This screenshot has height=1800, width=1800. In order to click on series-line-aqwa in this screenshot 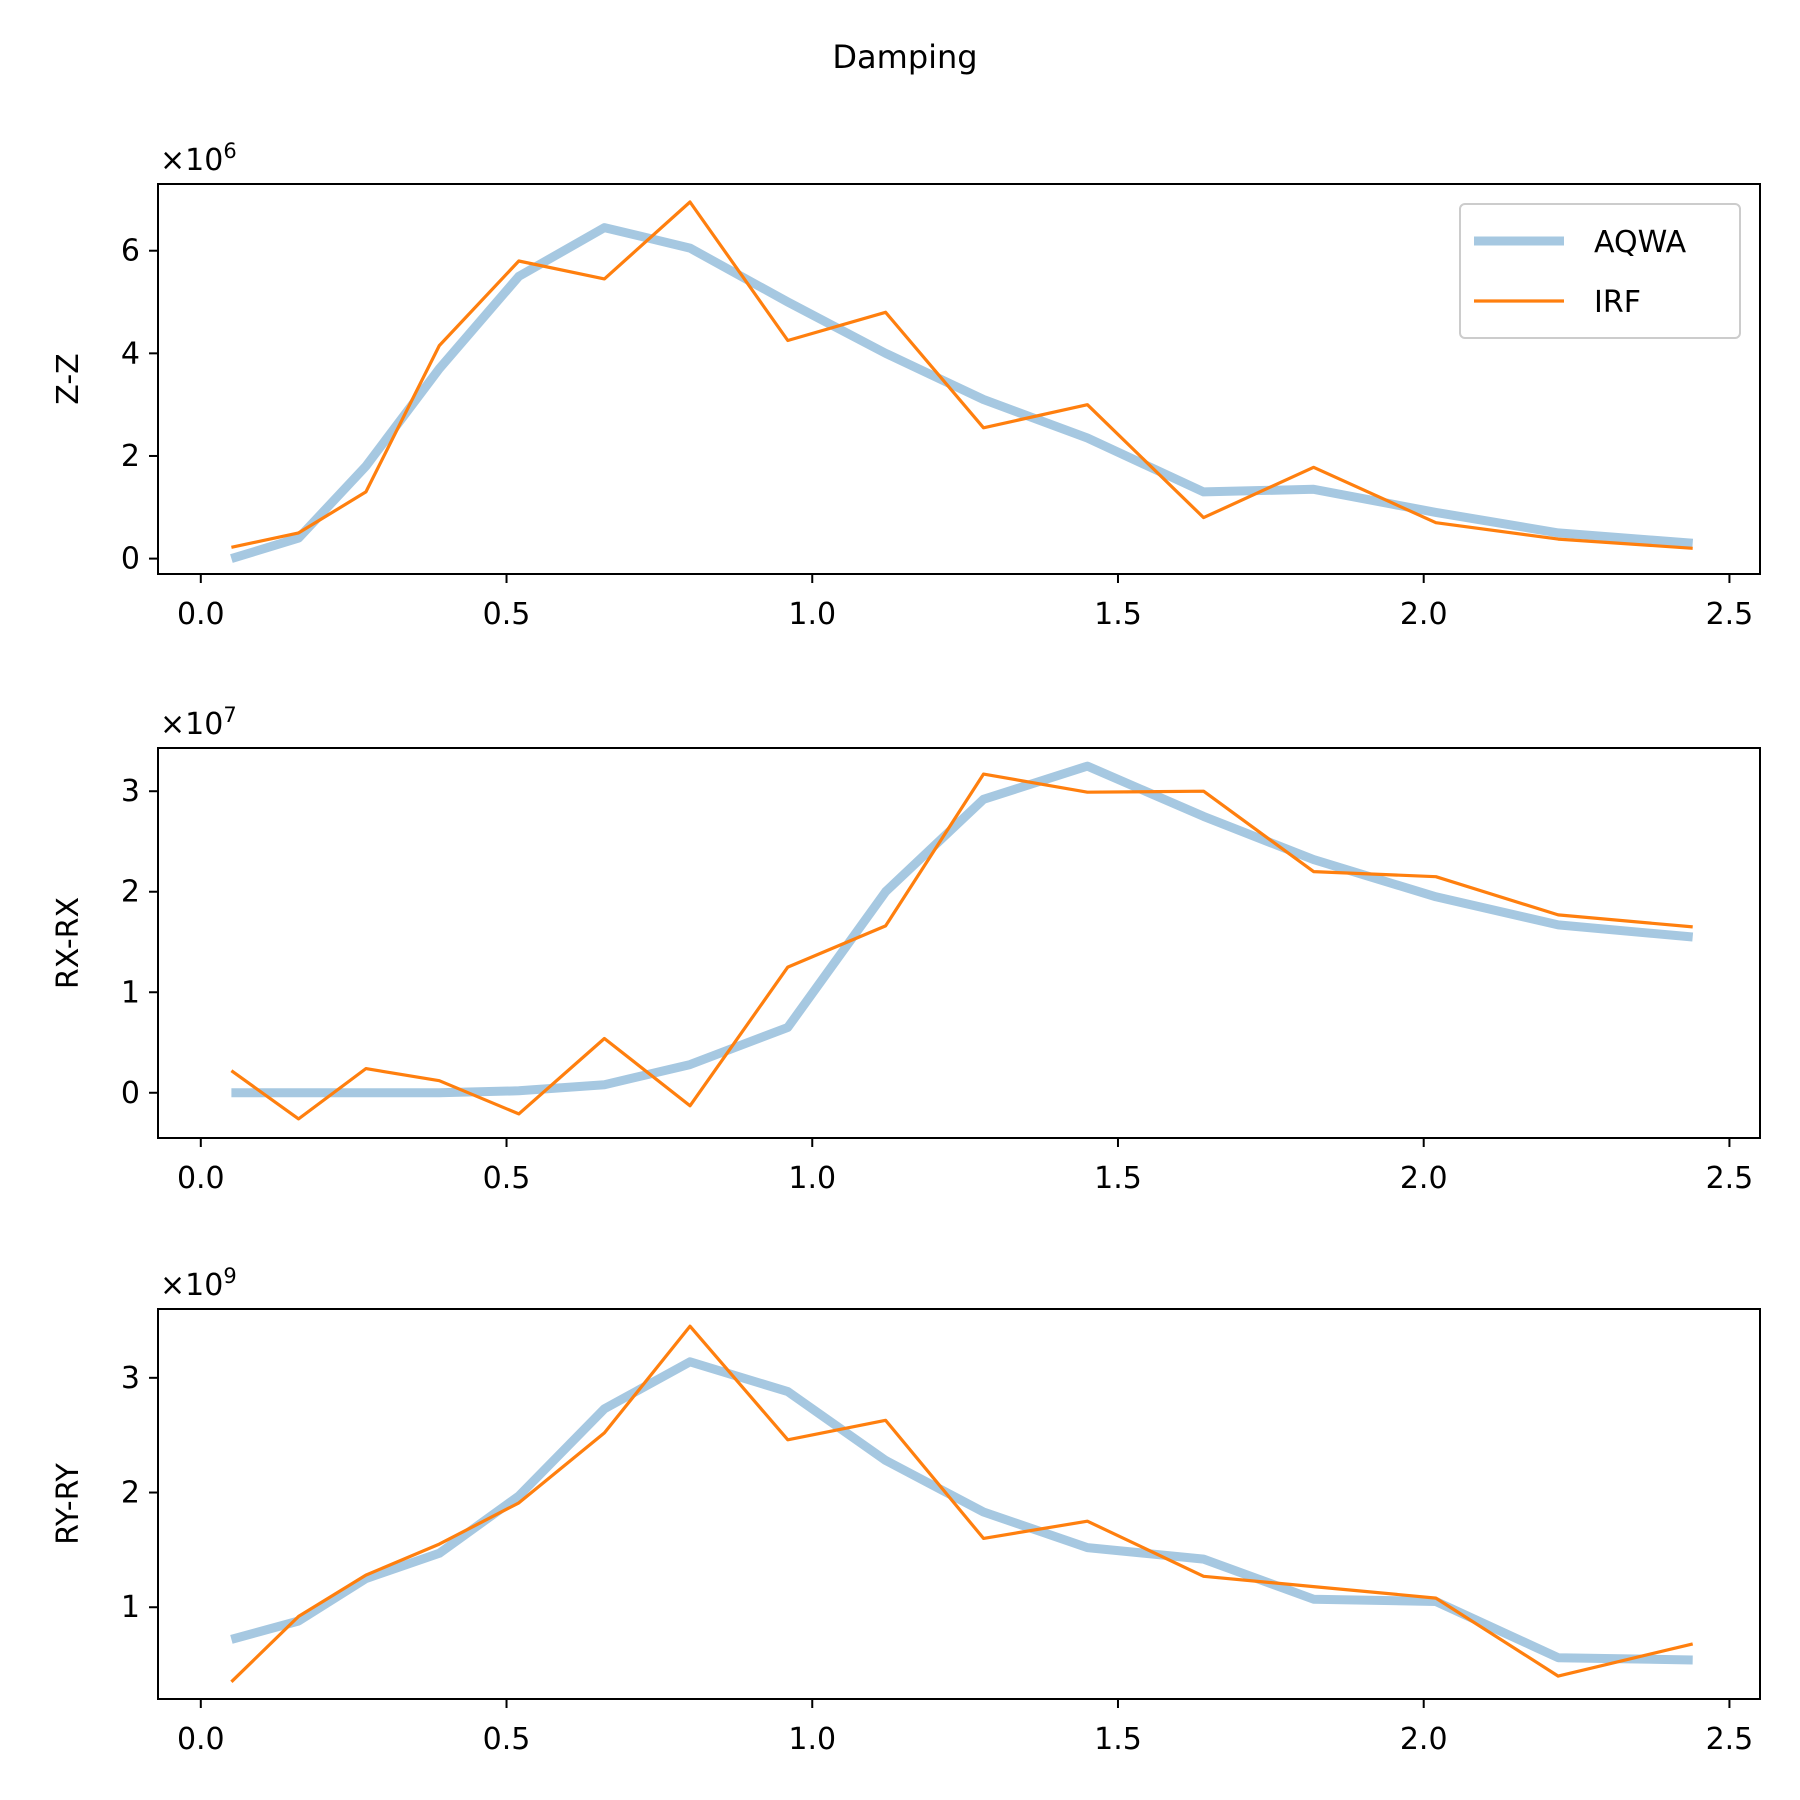, I will do `click(961, 1511)`.